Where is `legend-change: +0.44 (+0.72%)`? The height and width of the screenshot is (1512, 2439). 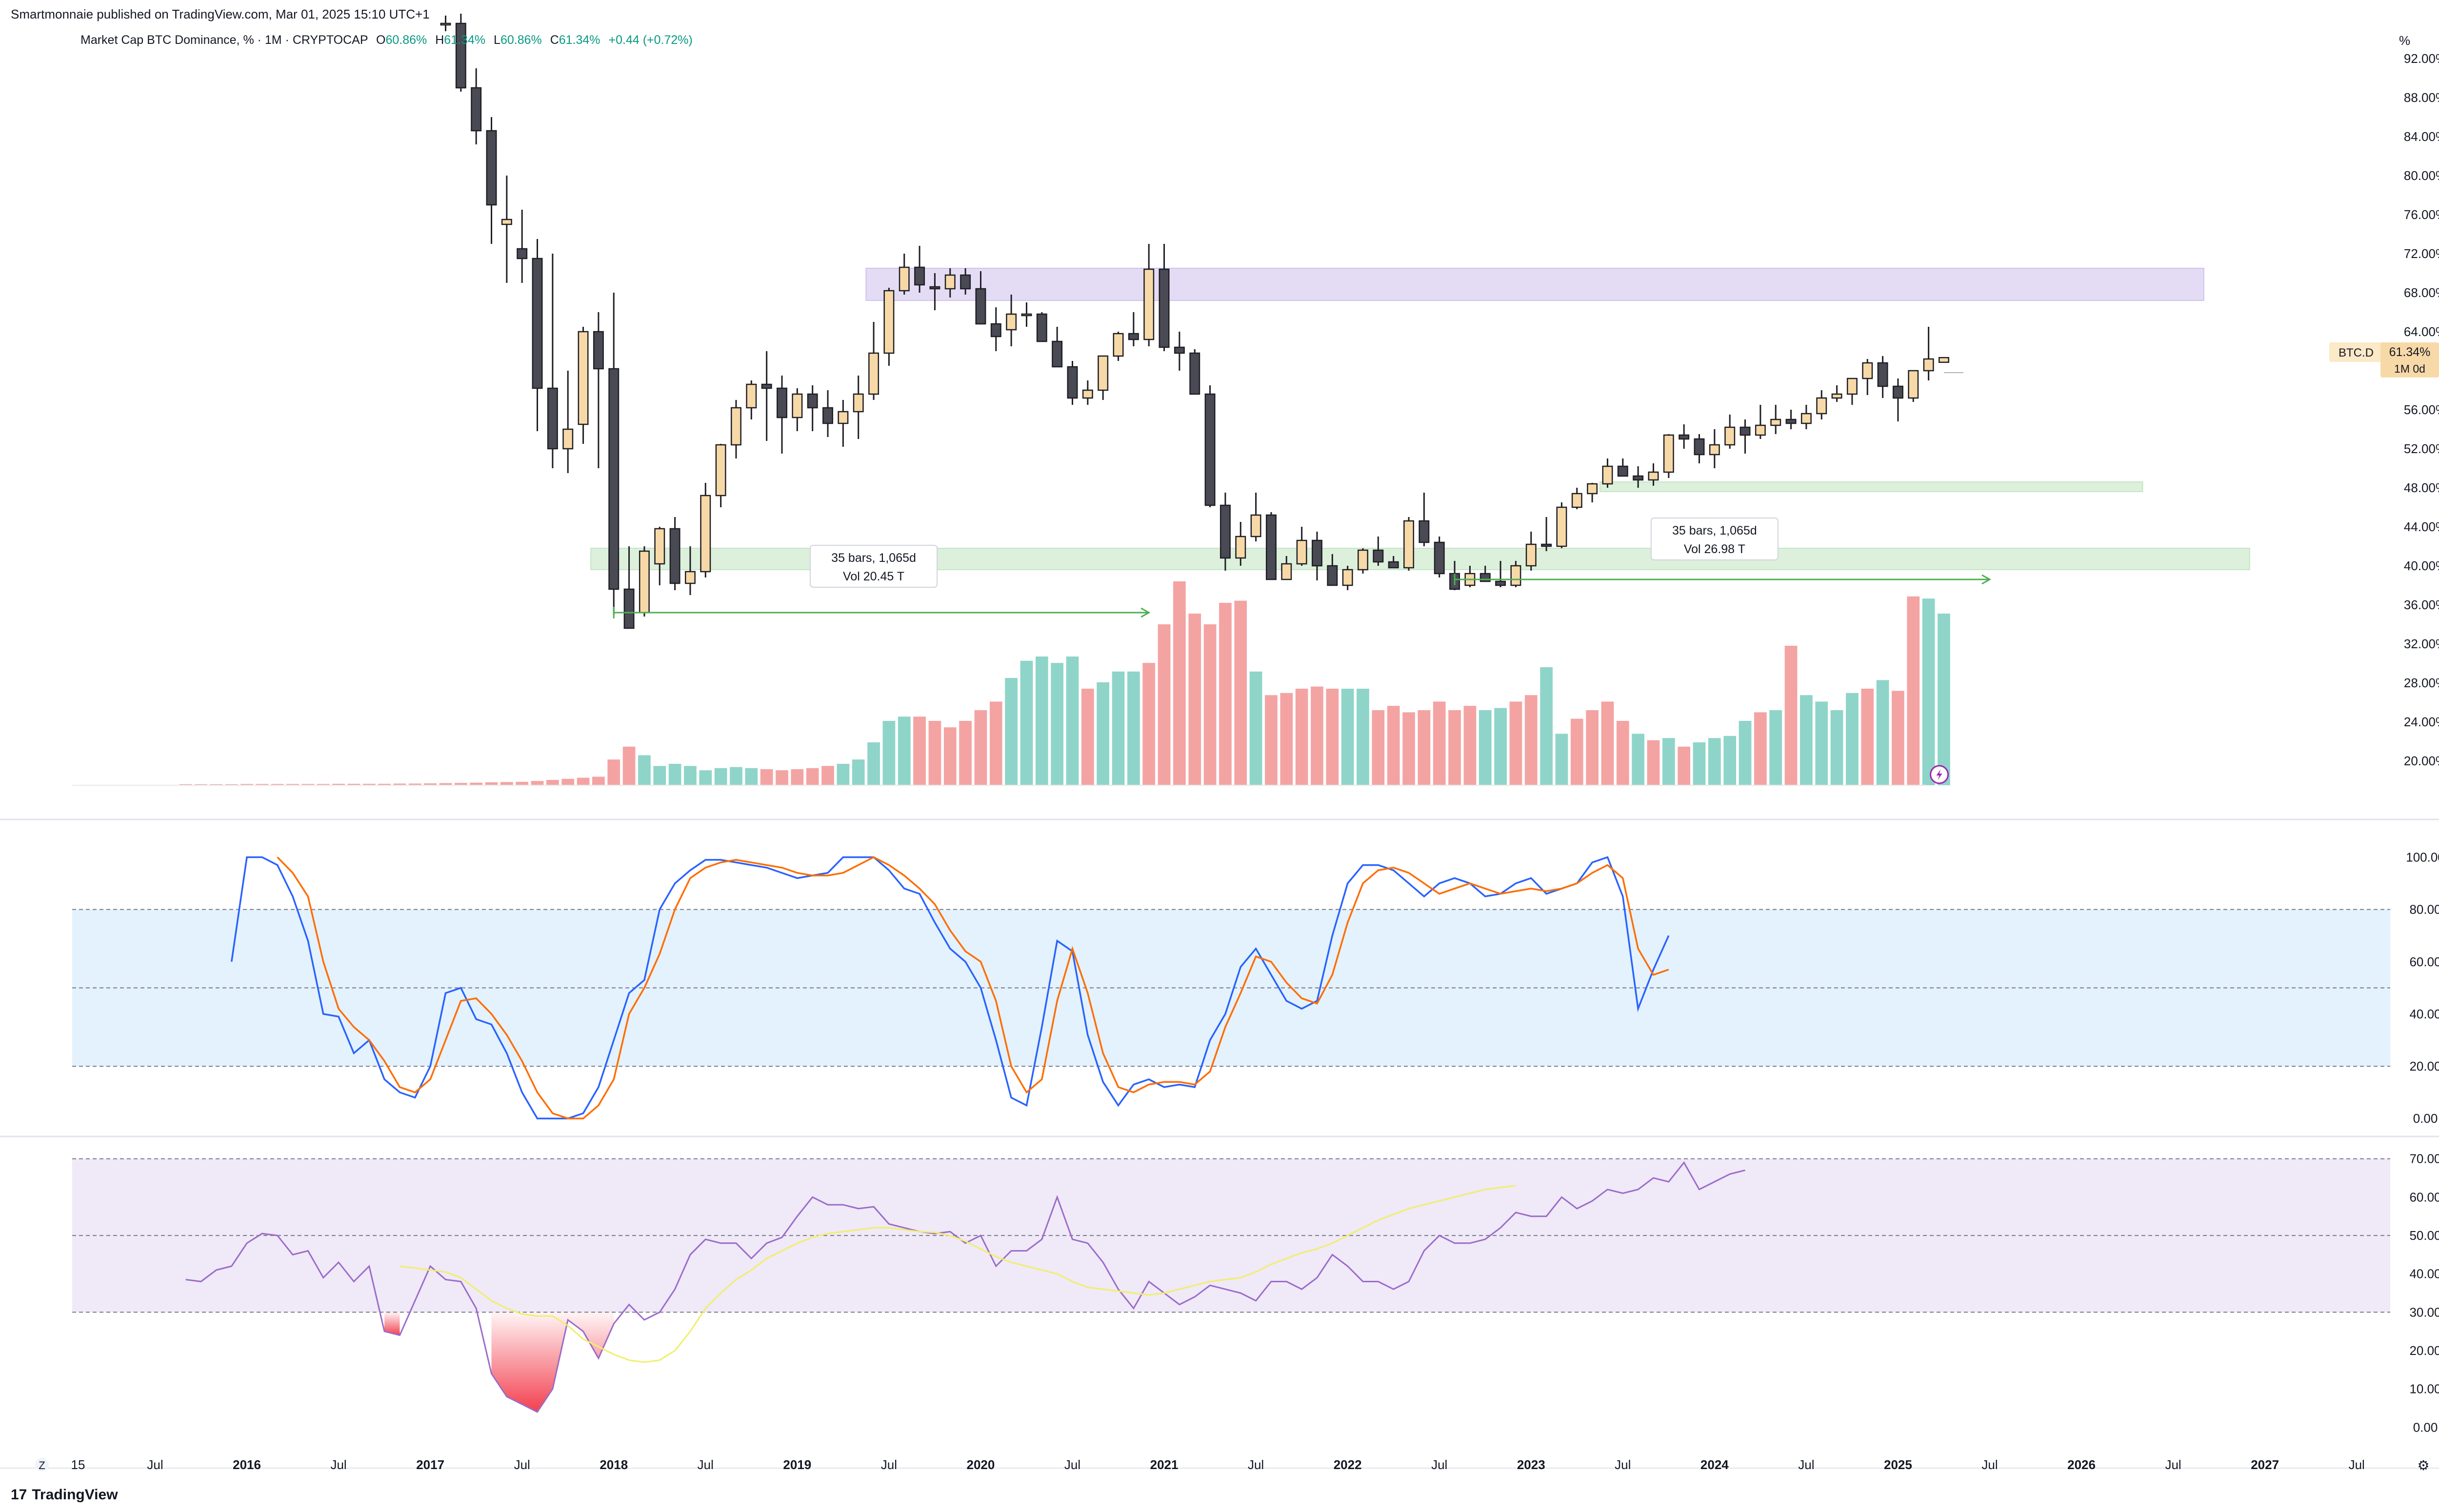 legend-change: +0.44 (+0.72%) is located at coordinates (651, 40).